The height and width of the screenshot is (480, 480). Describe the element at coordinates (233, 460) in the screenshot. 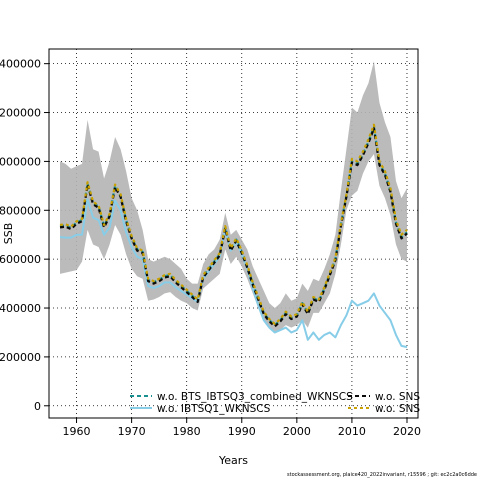

I see `x-axis-label: Years` at that location.